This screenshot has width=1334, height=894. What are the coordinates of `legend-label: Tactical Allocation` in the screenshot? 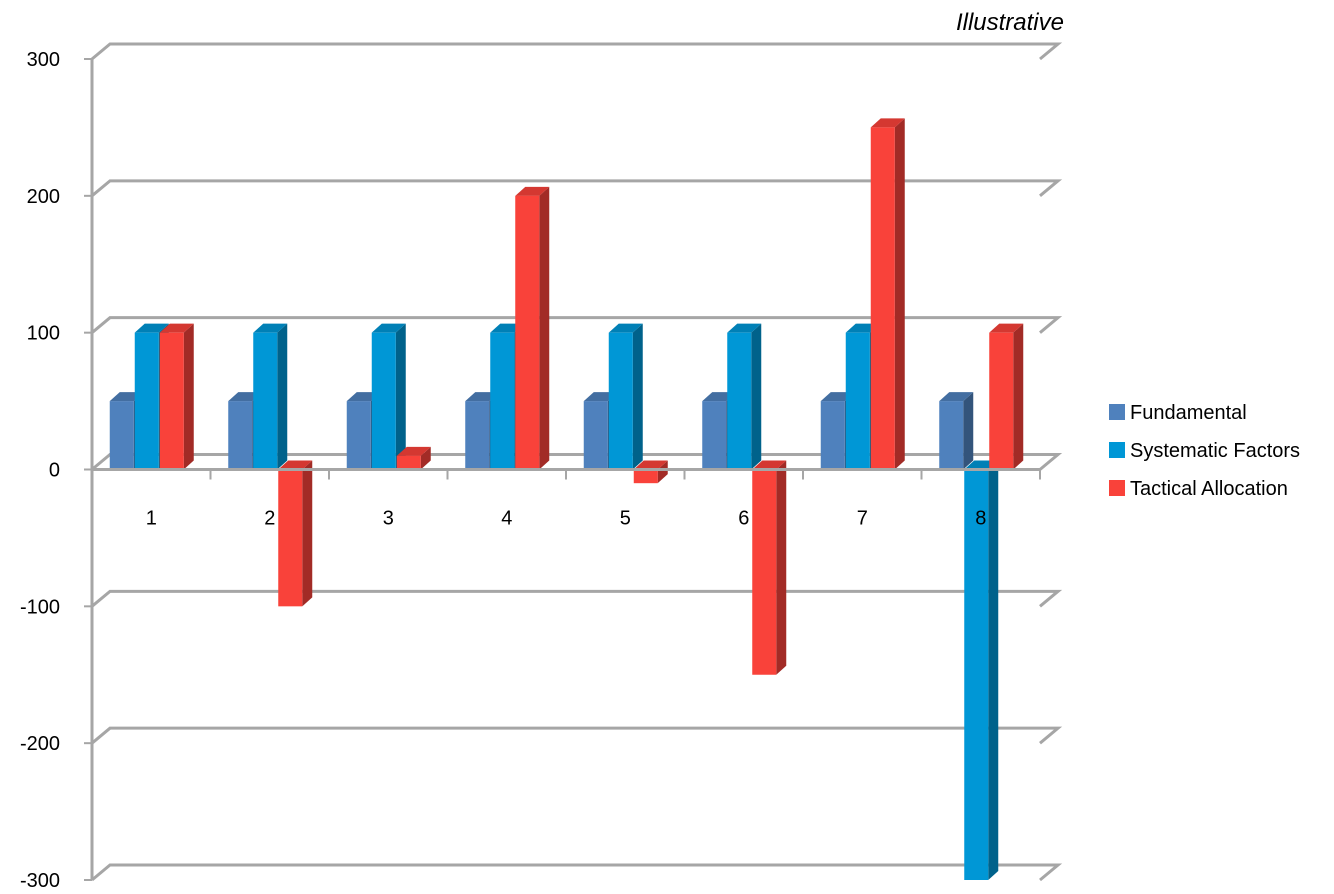 It's located at (1209, 489).